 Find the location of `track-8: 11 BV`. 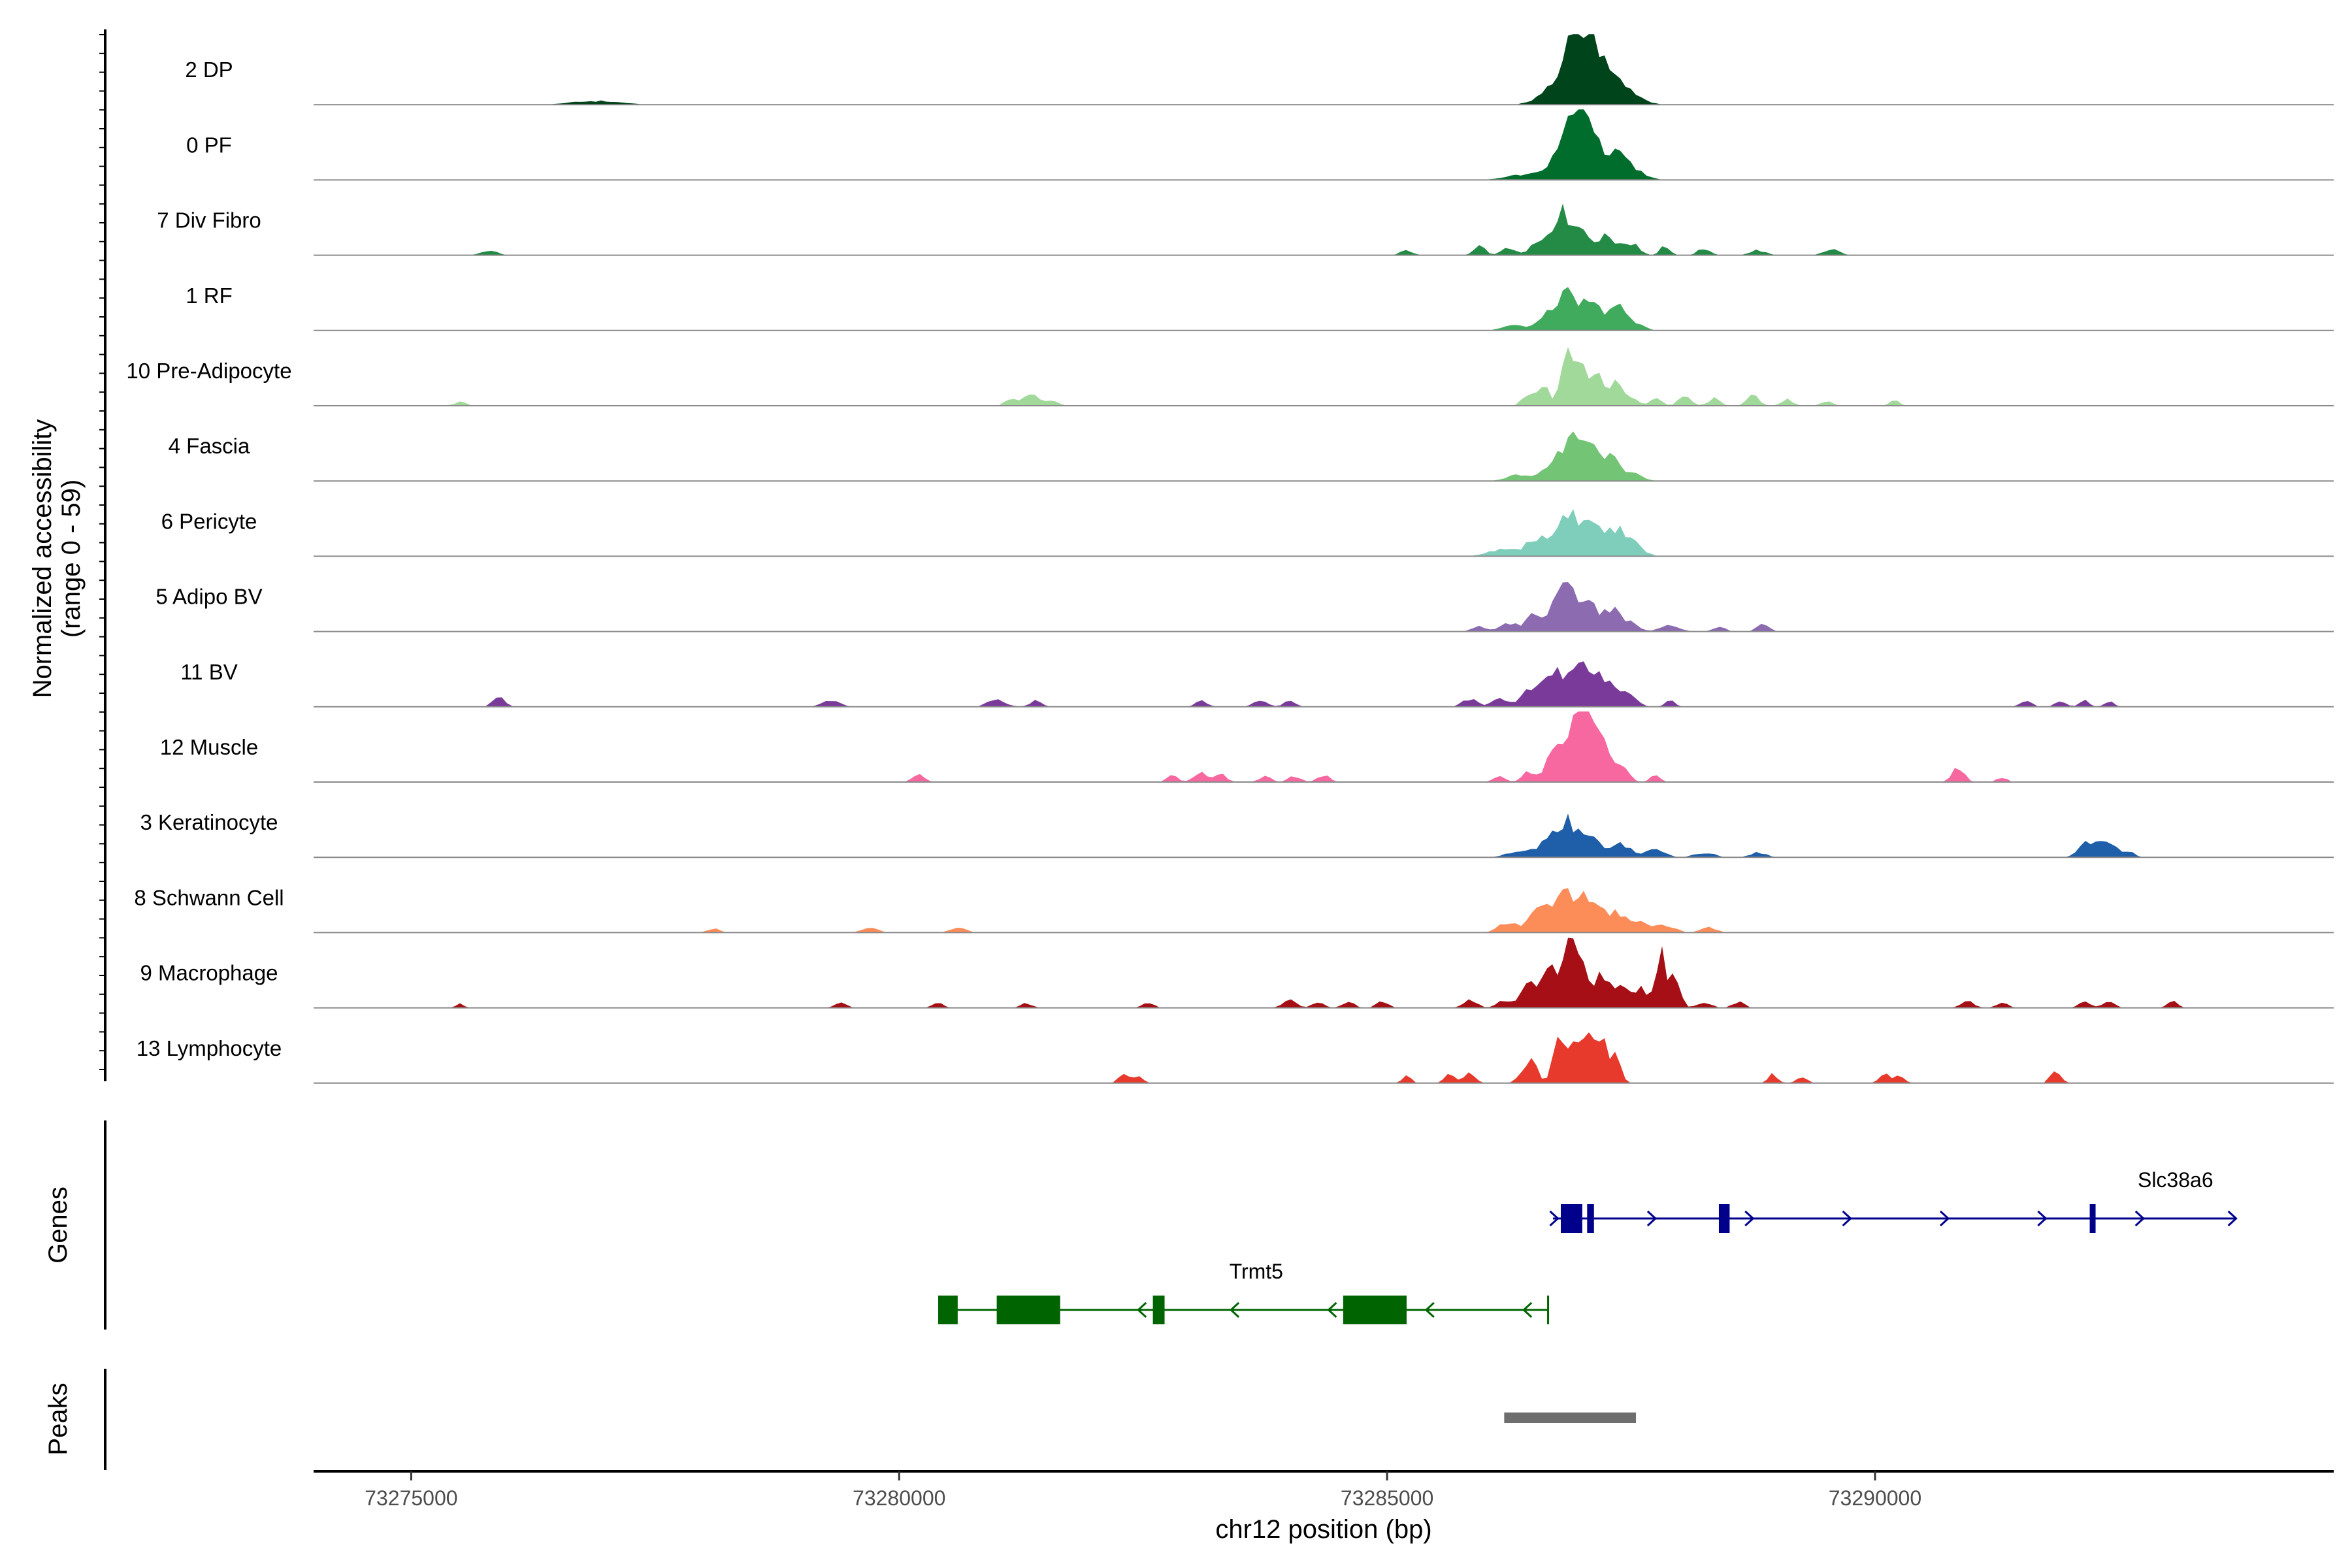

track-8: 11 BV is located at coordinates (1257, 684).